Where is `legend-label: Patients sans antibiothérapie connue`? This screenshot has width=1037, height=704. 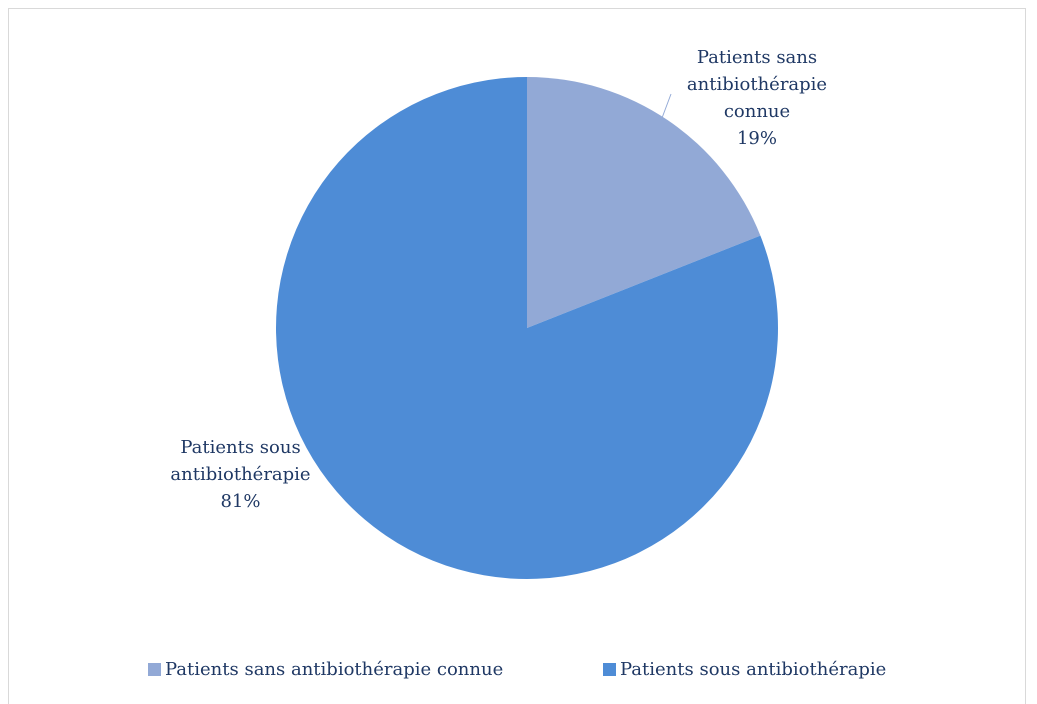 legend-label: Patients sans antibiothérapie connue is located at coordinates (334, 669).